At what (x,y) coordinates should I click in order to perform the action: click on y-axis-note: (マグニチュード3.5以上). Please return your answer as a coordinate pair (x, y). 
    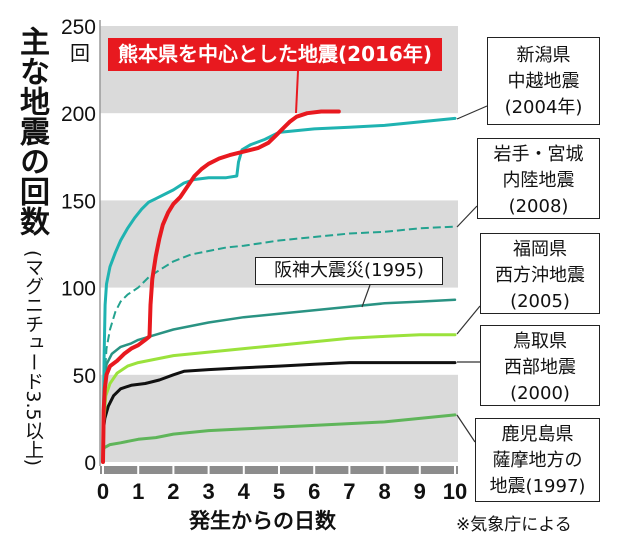
    Looking at the image, I should click on (33, 358).